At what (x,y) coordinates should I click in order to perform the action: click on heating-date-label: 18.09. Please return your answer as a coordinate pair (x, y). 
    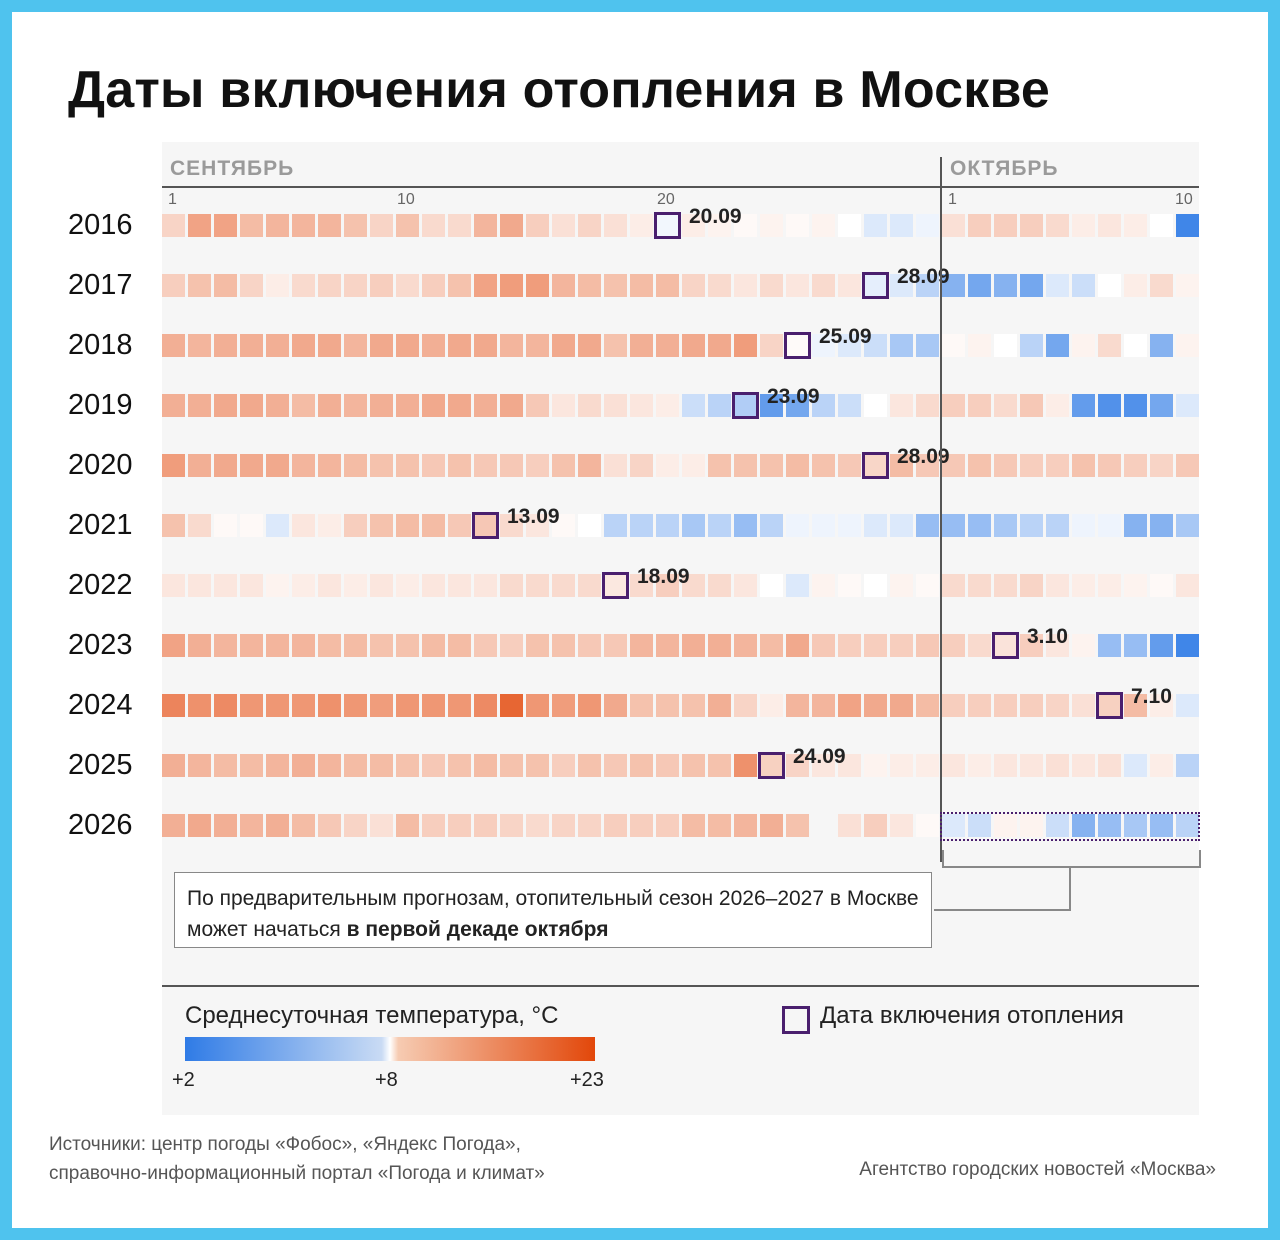
    Looking at the image, I should click on (663, 576).